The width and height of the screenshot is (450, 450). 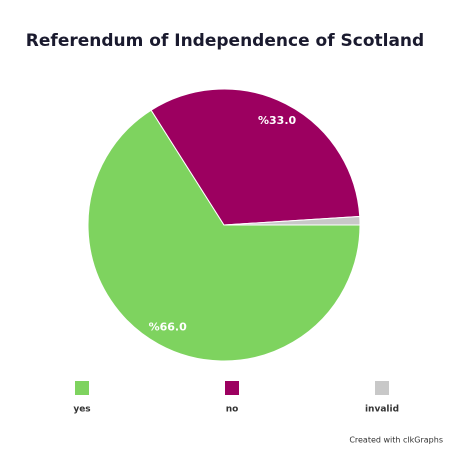 I want to click on legend-label: yes, so click(x=81, y=410).